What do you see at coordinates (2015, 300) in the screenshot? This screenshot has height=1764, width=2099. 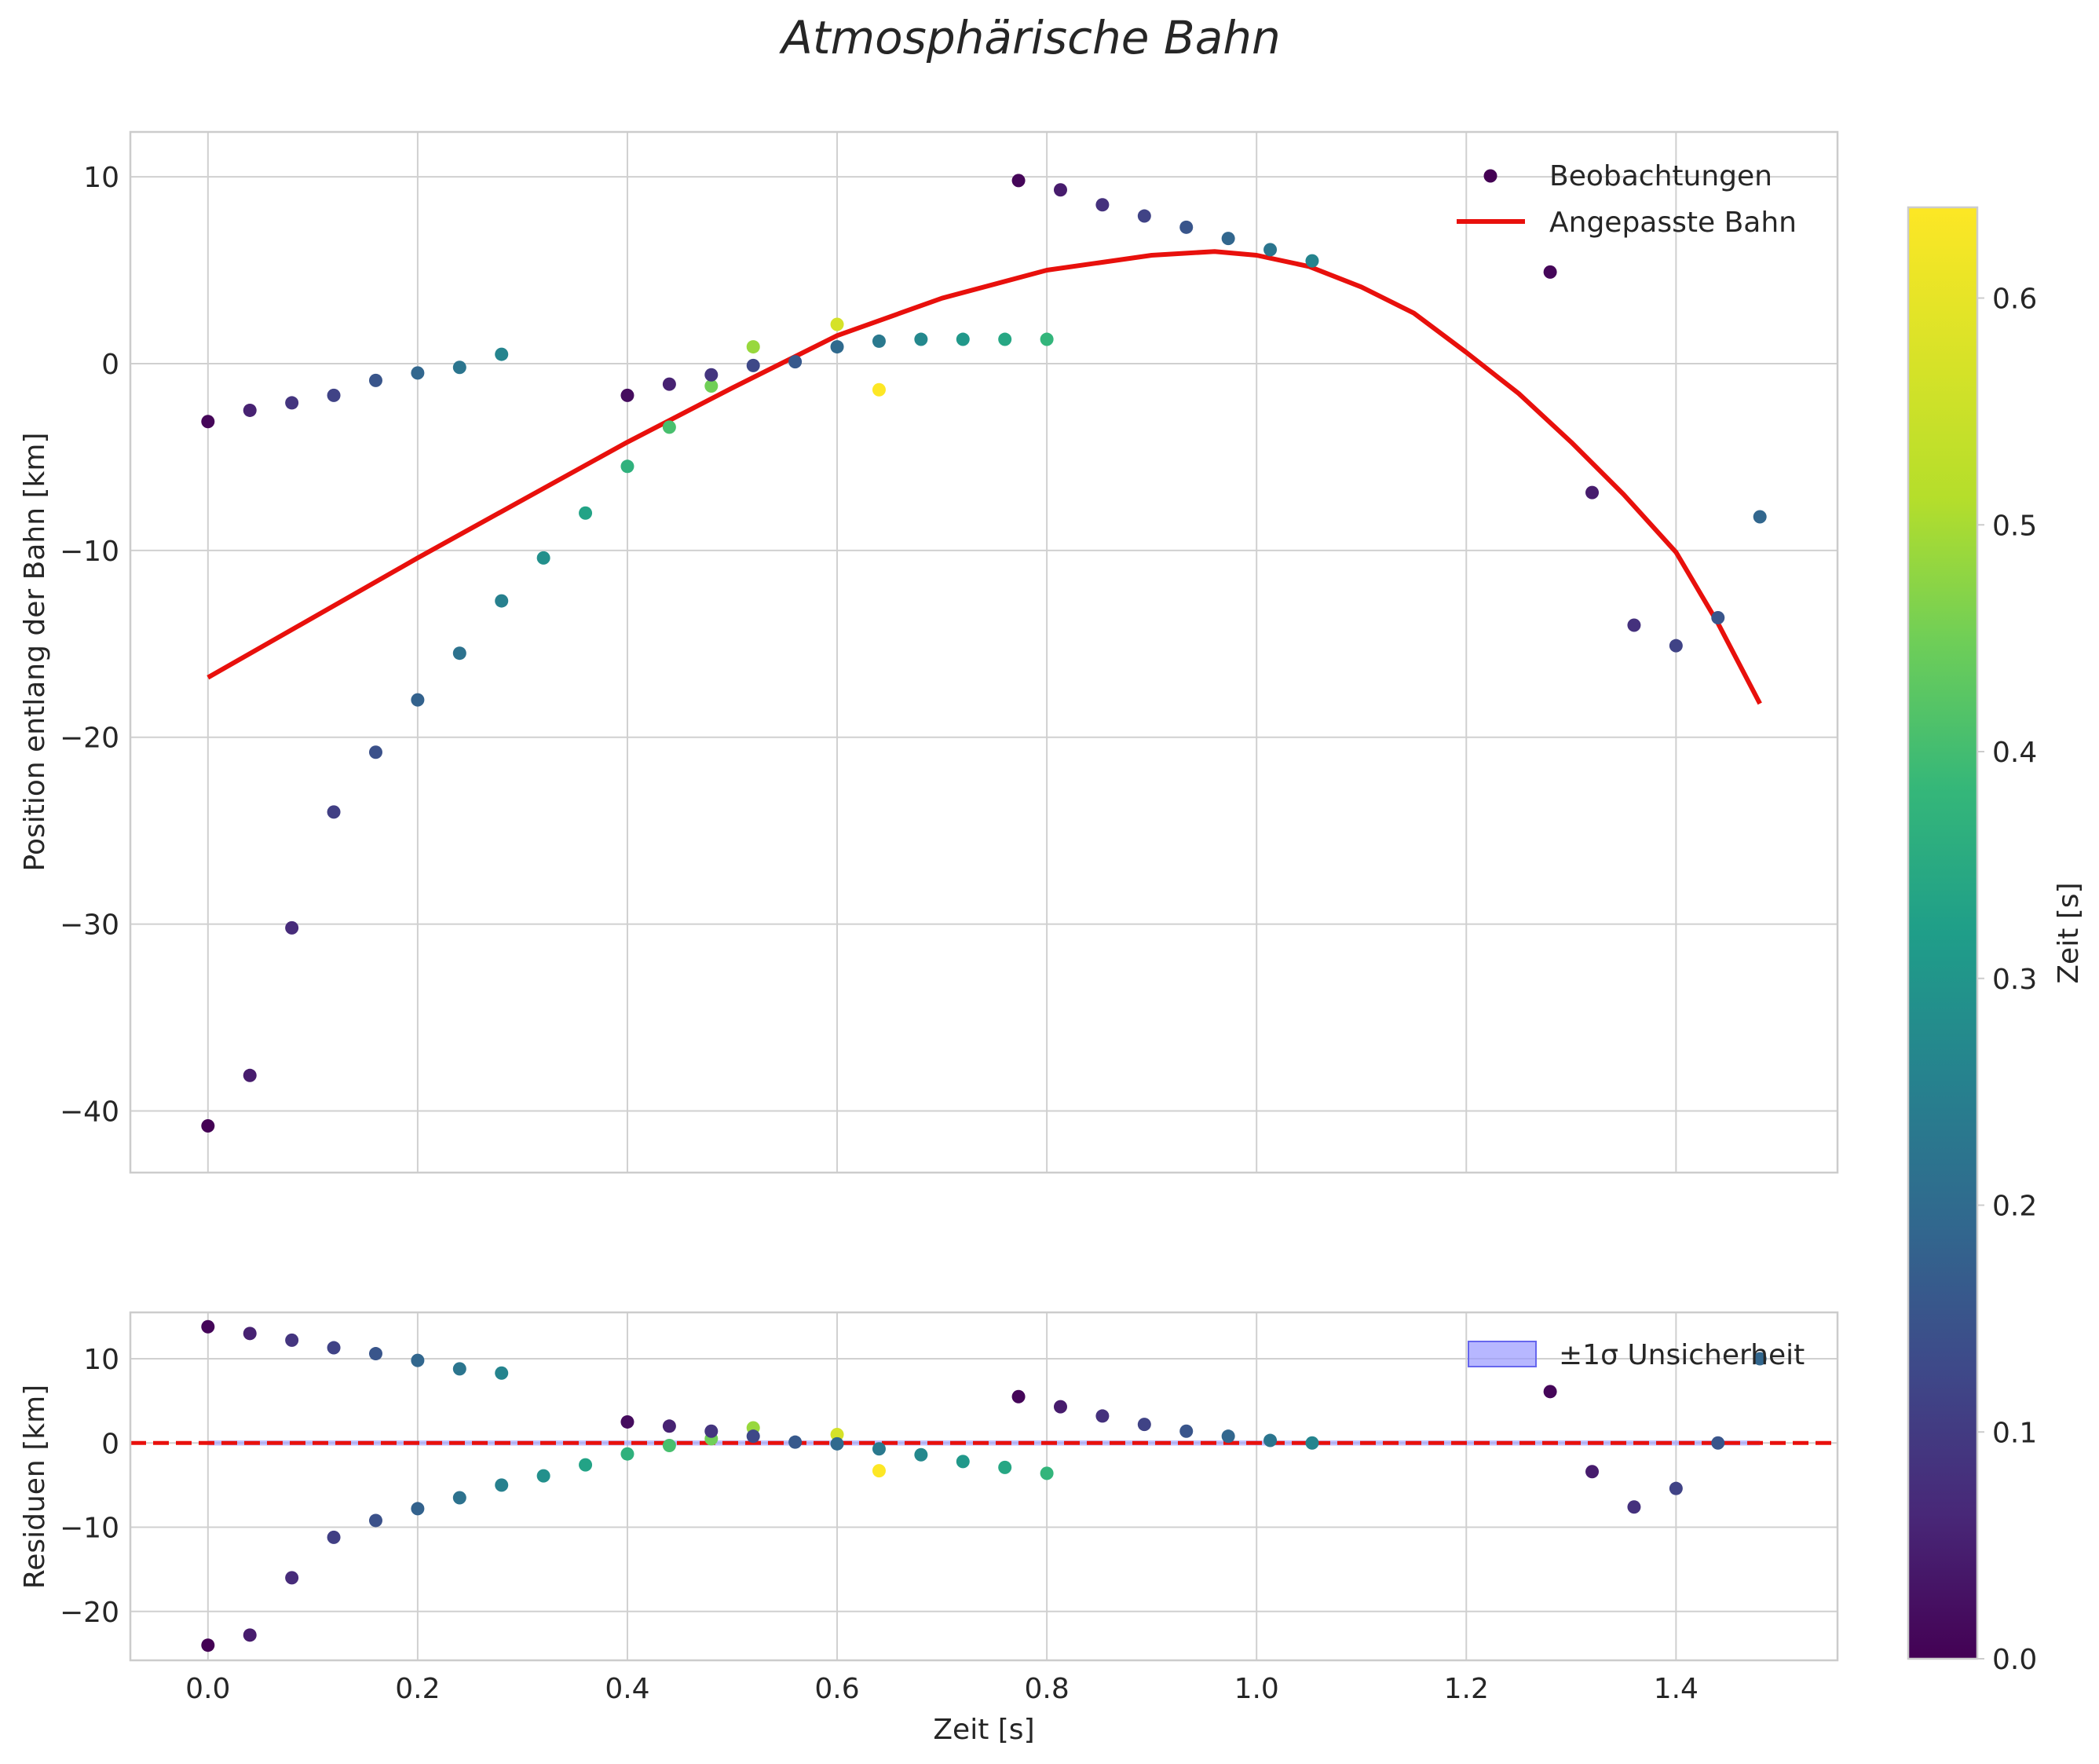 I see `colorbar-tick-label: 0.6` at bounding box center [2015, 300].